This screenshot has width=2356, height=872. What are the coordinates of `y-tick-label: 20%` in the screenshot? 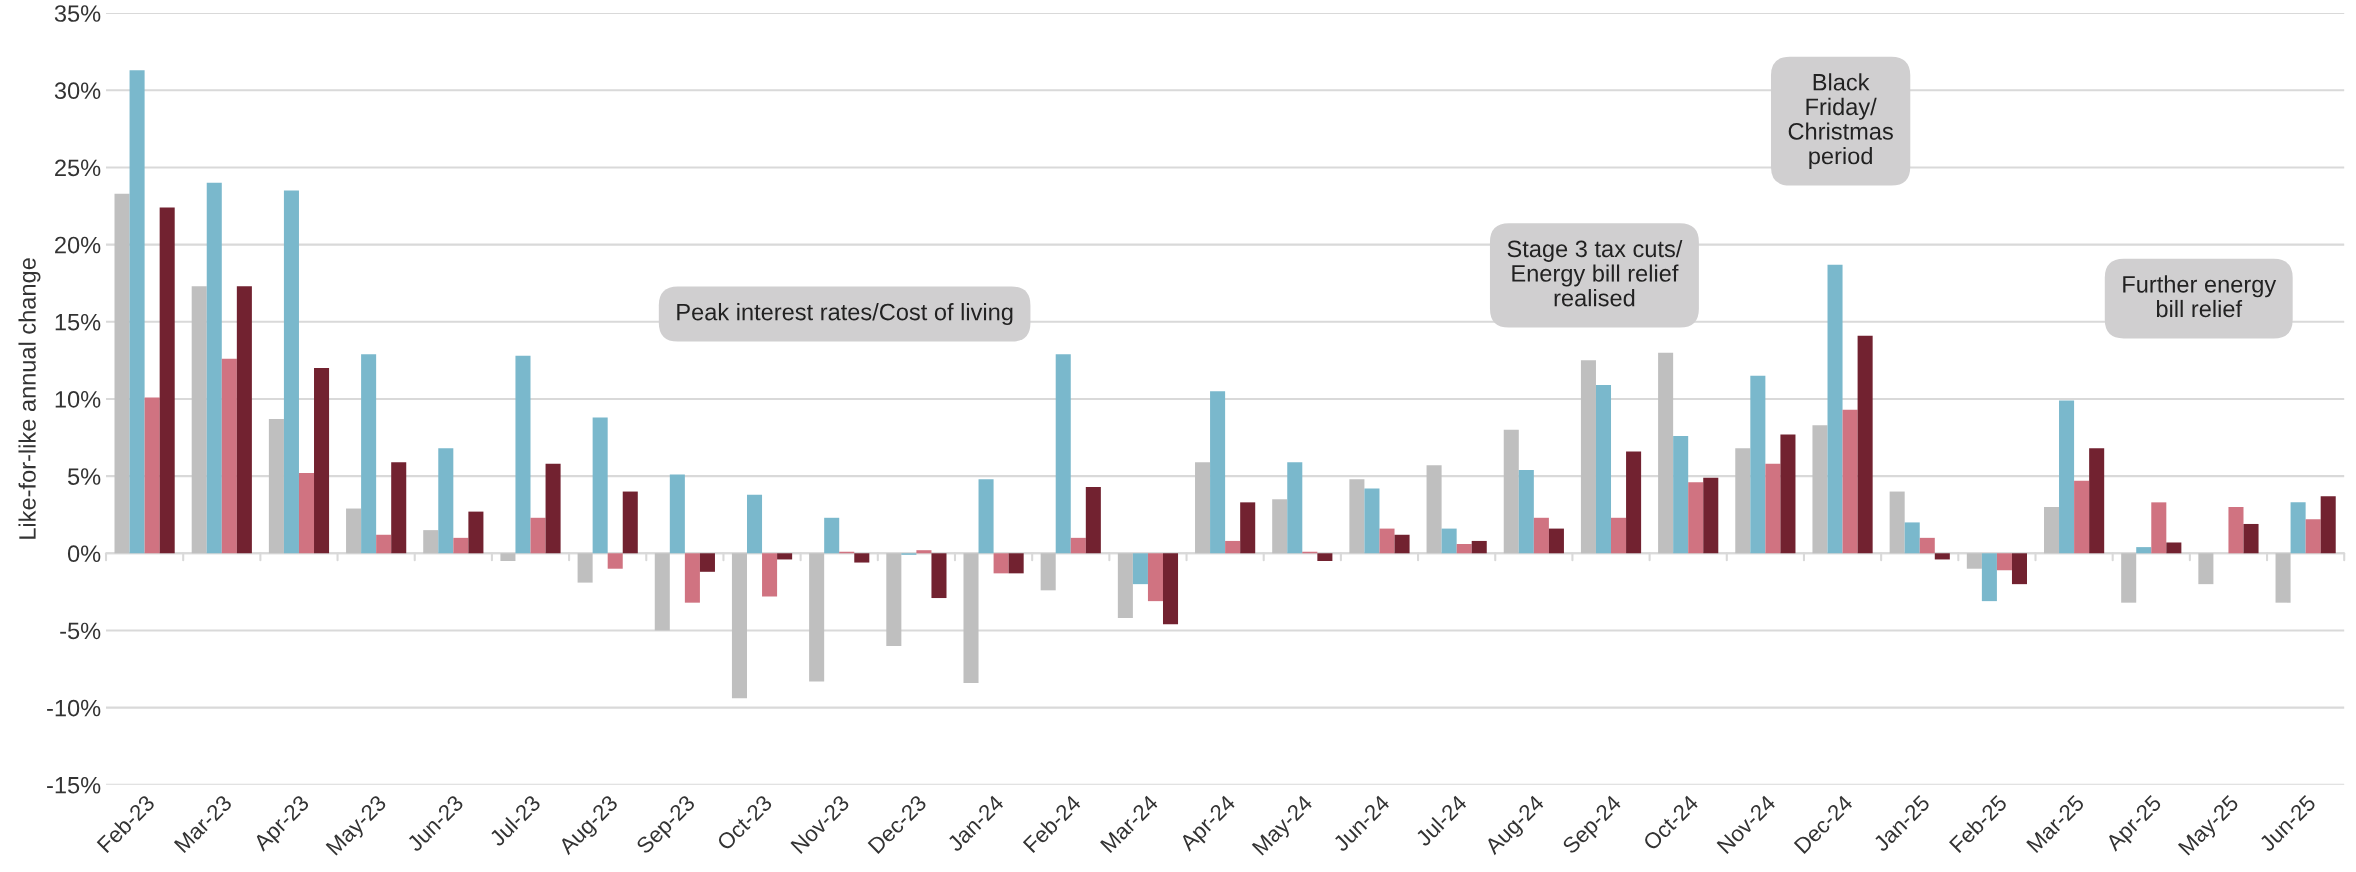 It's located at (78, 245).